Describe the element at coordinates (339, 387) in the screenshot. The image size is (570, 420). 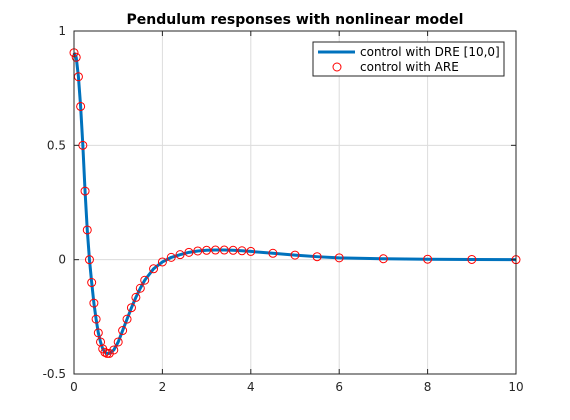
I see `x-tick-label: 6` at that location.